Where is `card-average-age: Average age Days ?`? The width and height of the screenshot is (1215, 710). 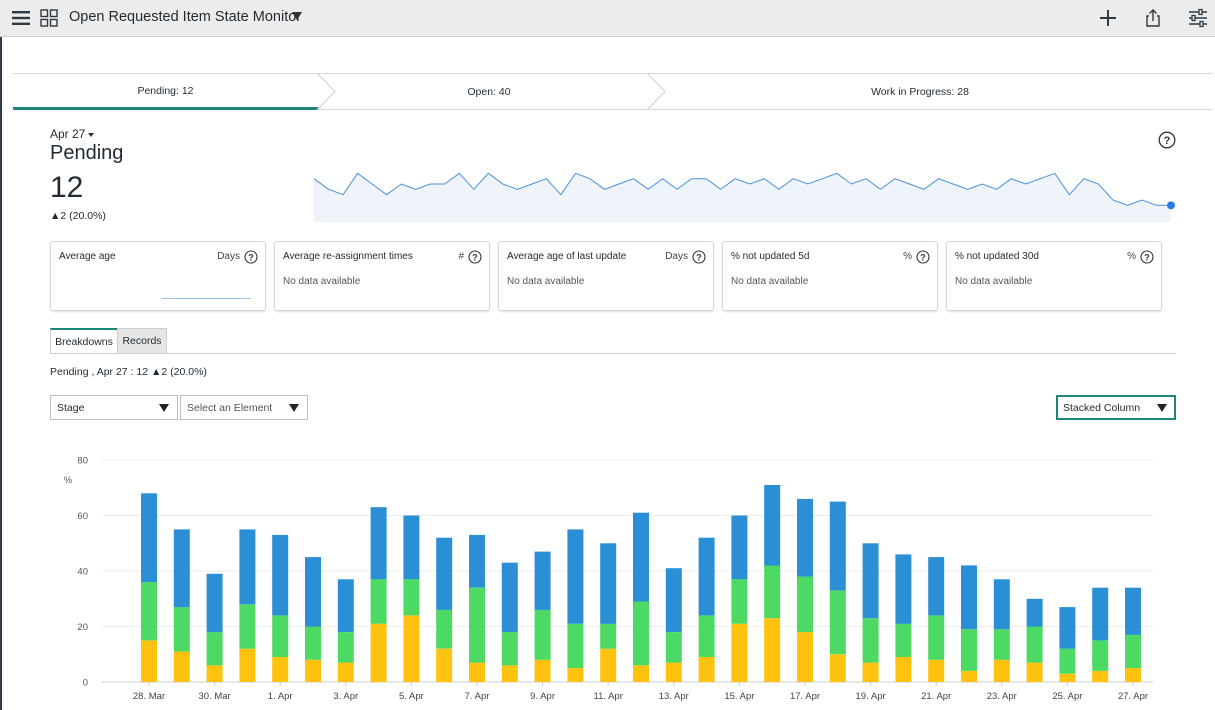 card-average-age: Average age Days ? is located at coordinates (158, 276).